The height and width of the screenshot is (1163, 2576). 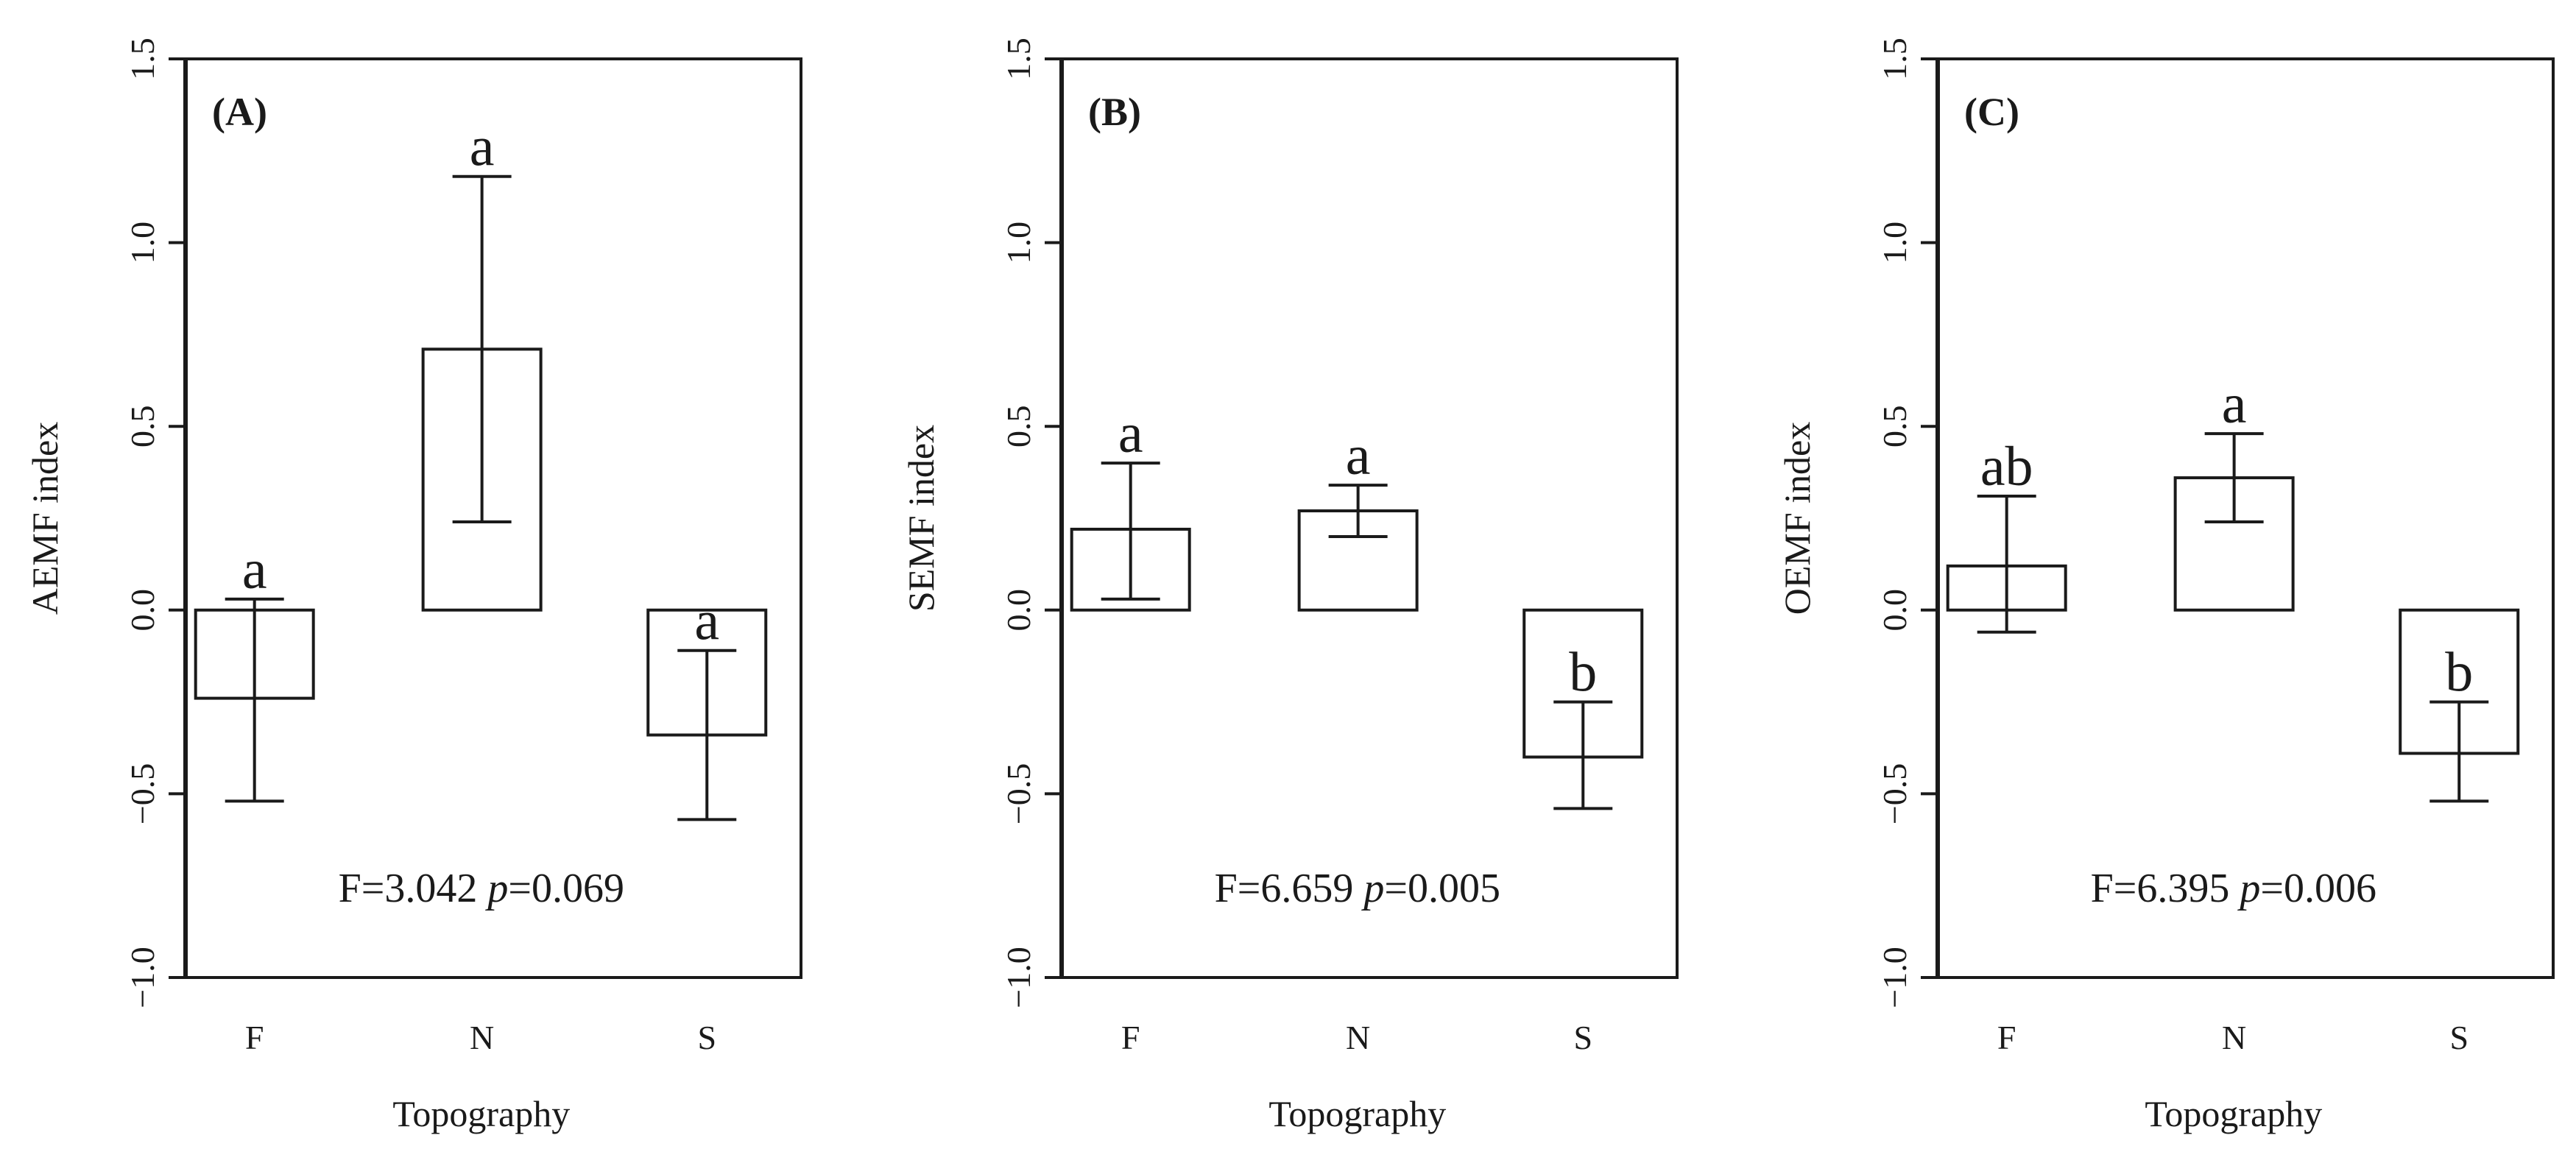 I want to click on panel-label: (C), so click(x=1991, y=112).